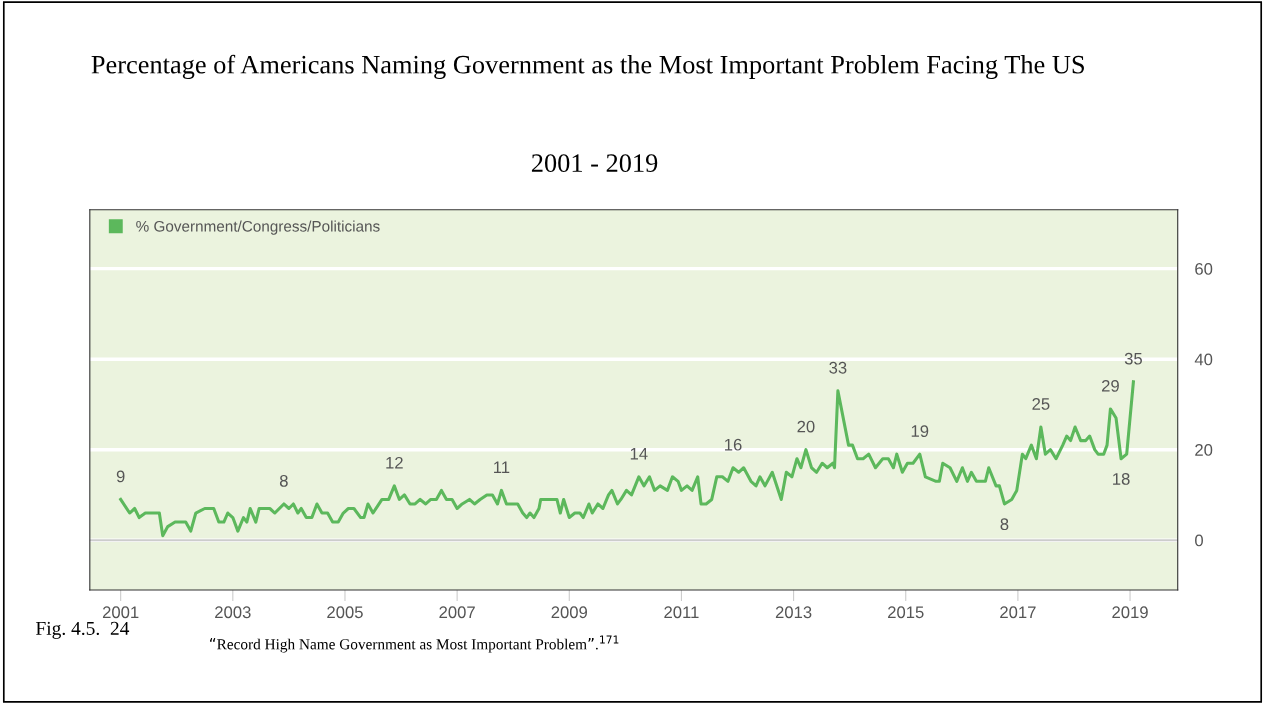 The width and height of the screenshot is (1265, 704). Describe the element at coordinates (920, 431) in the screenshot. I see `data-label: 19` at that location.